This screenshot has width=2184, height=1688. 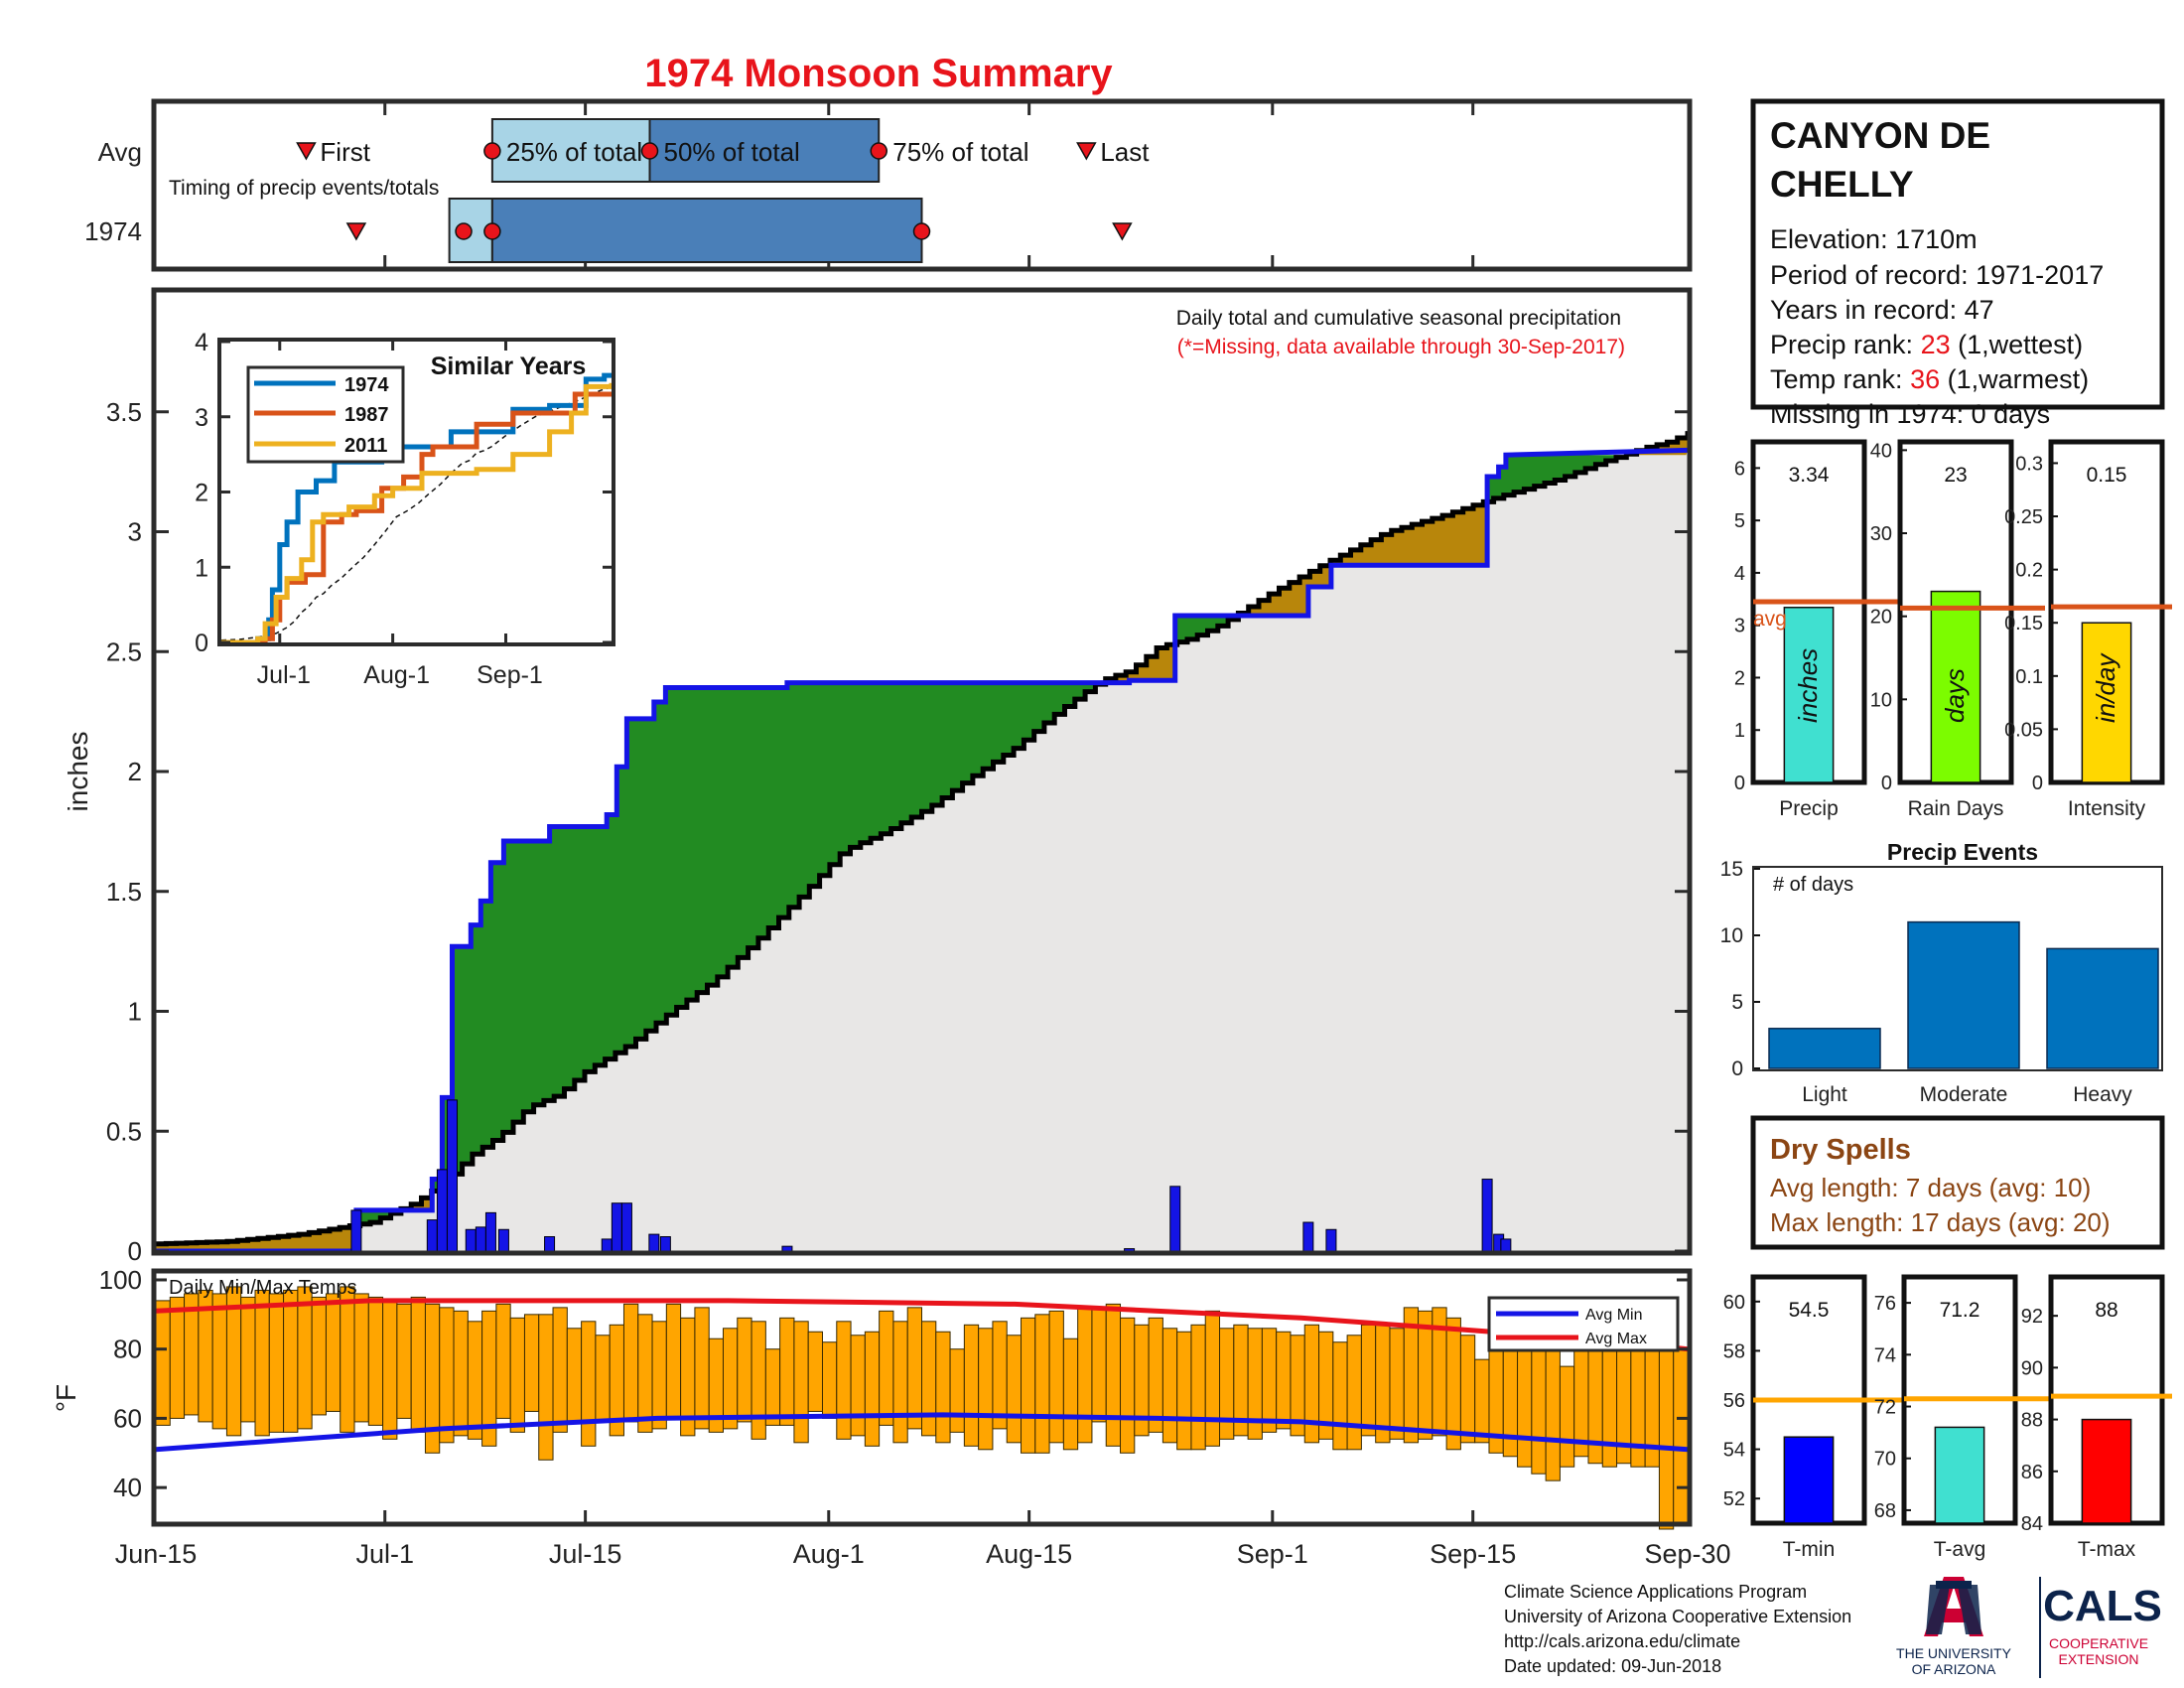 What do you see at coordinates (1812, 1417) in the screenshot?
I see `tmin-stat: 52 54 56 58 60 54.5 T-min` at bounding box center [1812, 1417].